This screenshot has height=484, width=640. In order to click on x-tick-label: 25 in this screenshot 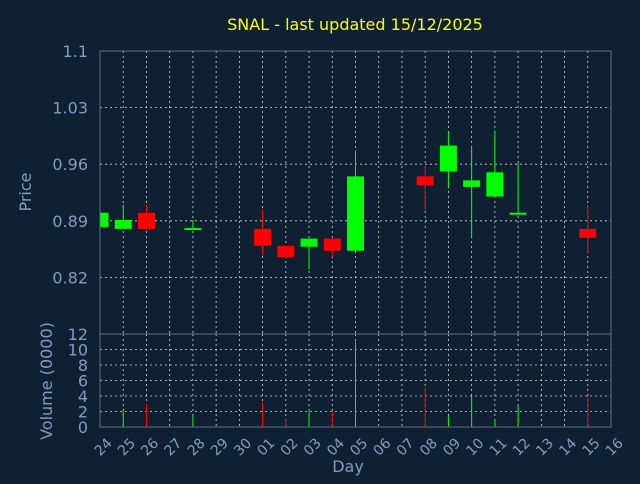, I will do `click(127, 447)`.